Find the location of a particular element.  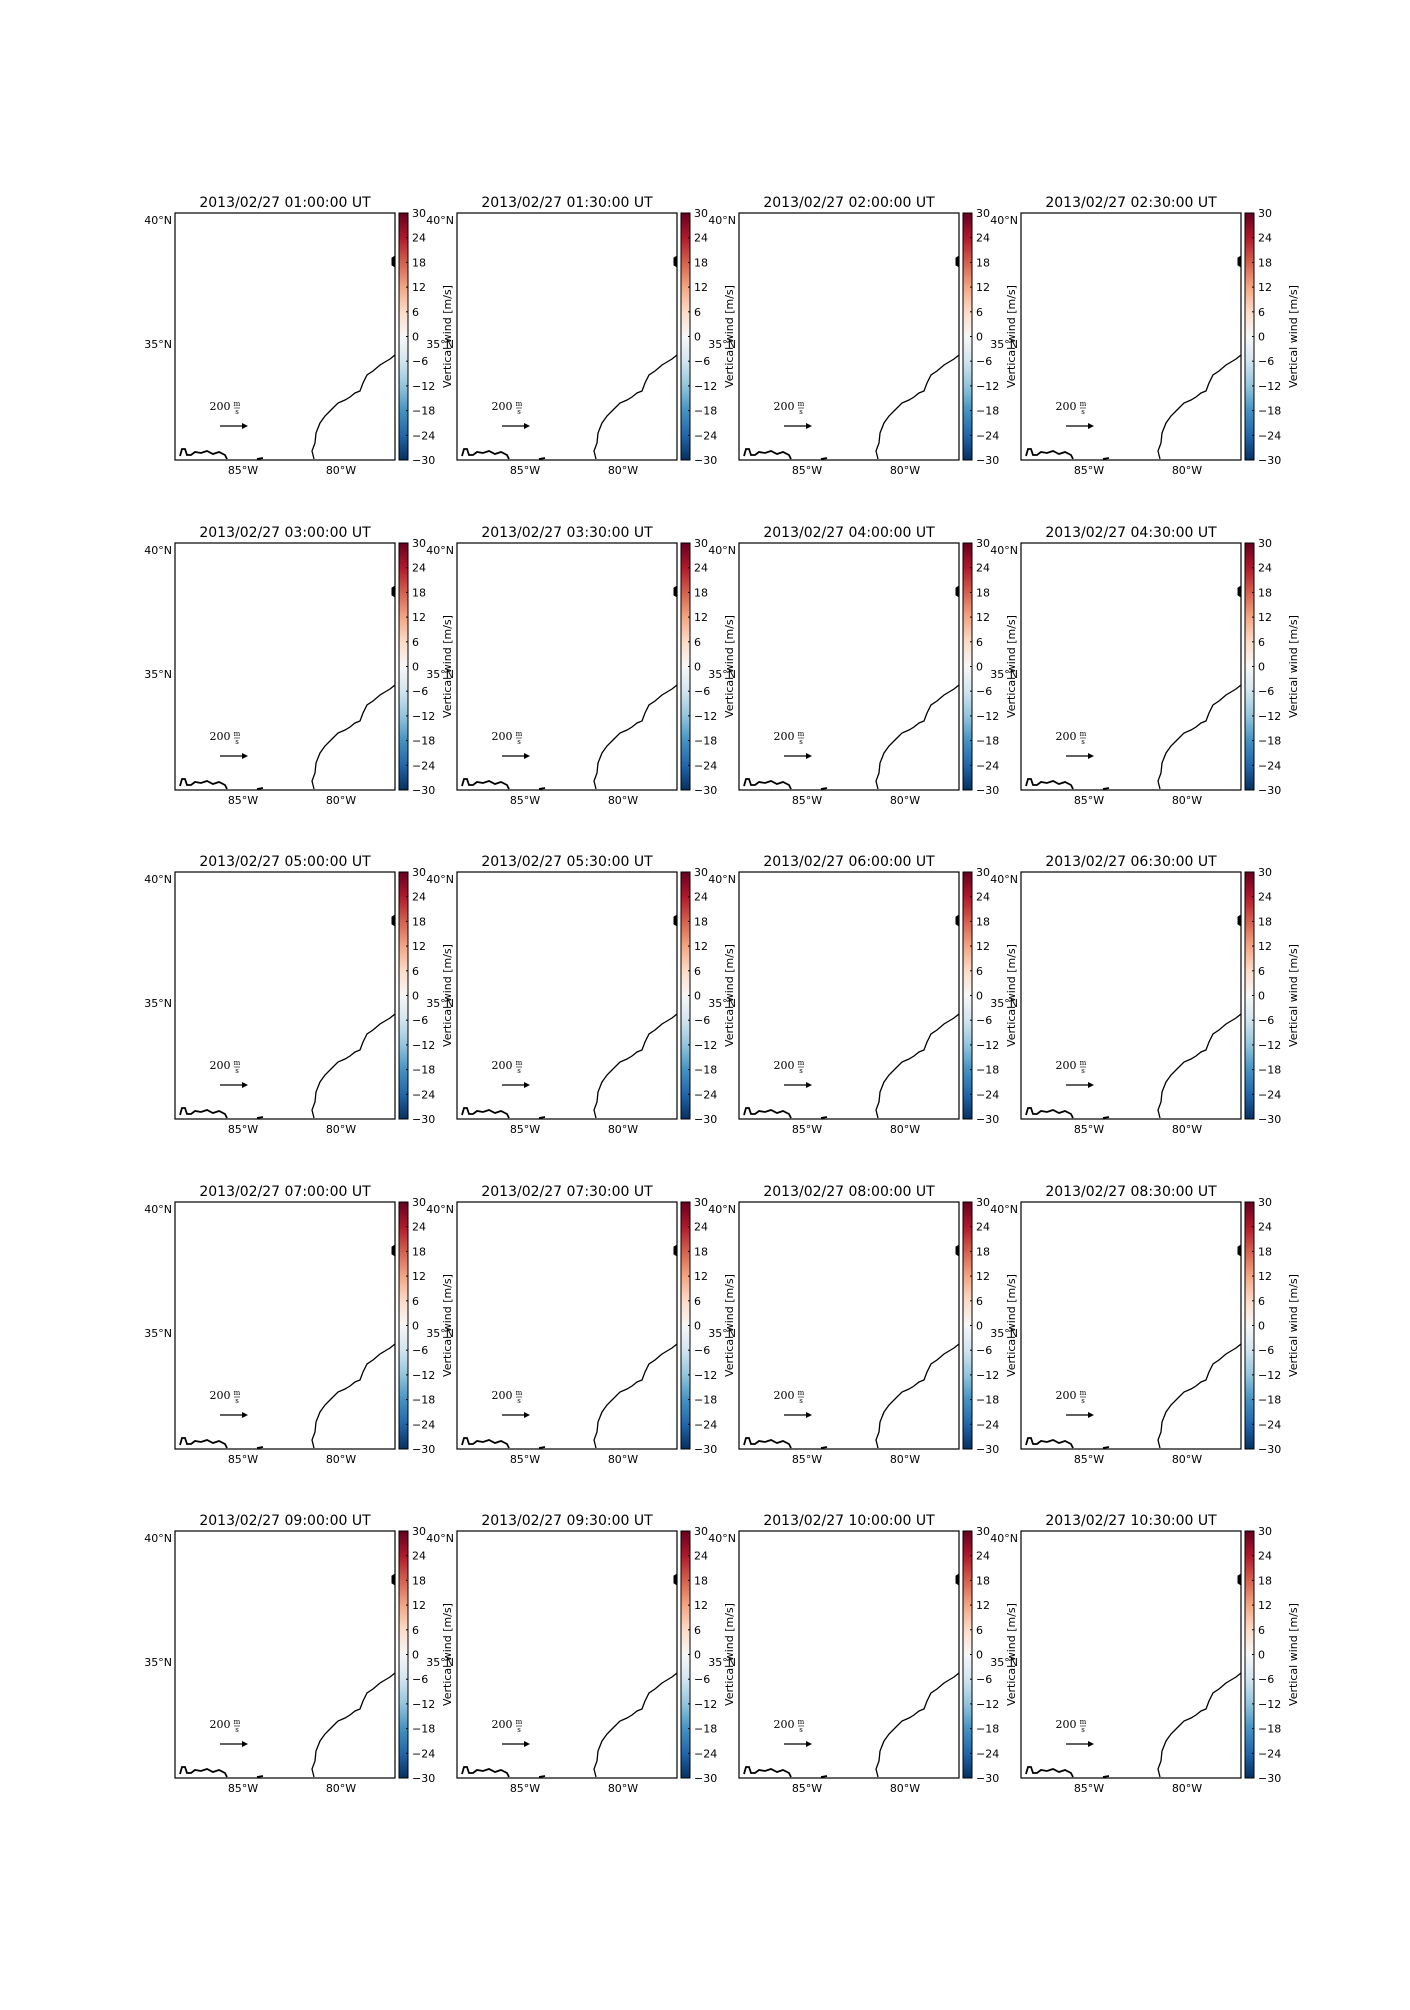

panel-title: 2013/02/27 08:00:00 UT is located at coordinates (849, 1192).